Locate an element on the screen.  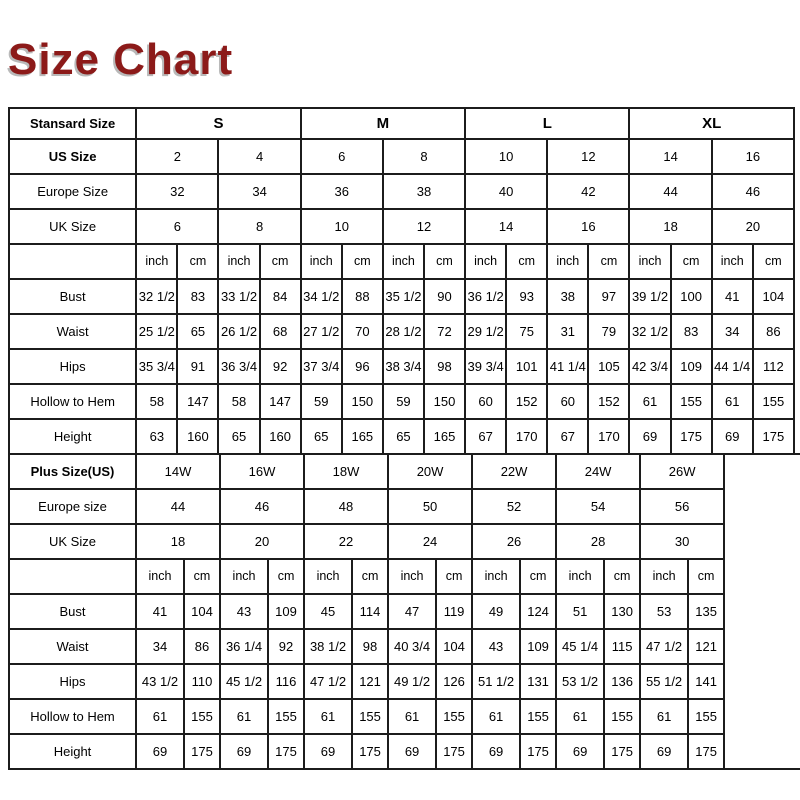
plus-size-header-20w: 20W is located at coordinates (430, 471).